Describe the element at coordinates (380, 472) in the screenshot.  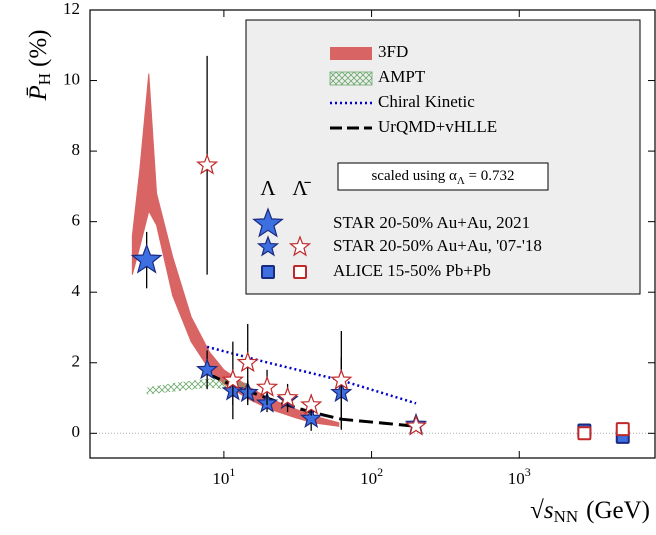
I see `x-tick-exponent: 2` at that location.